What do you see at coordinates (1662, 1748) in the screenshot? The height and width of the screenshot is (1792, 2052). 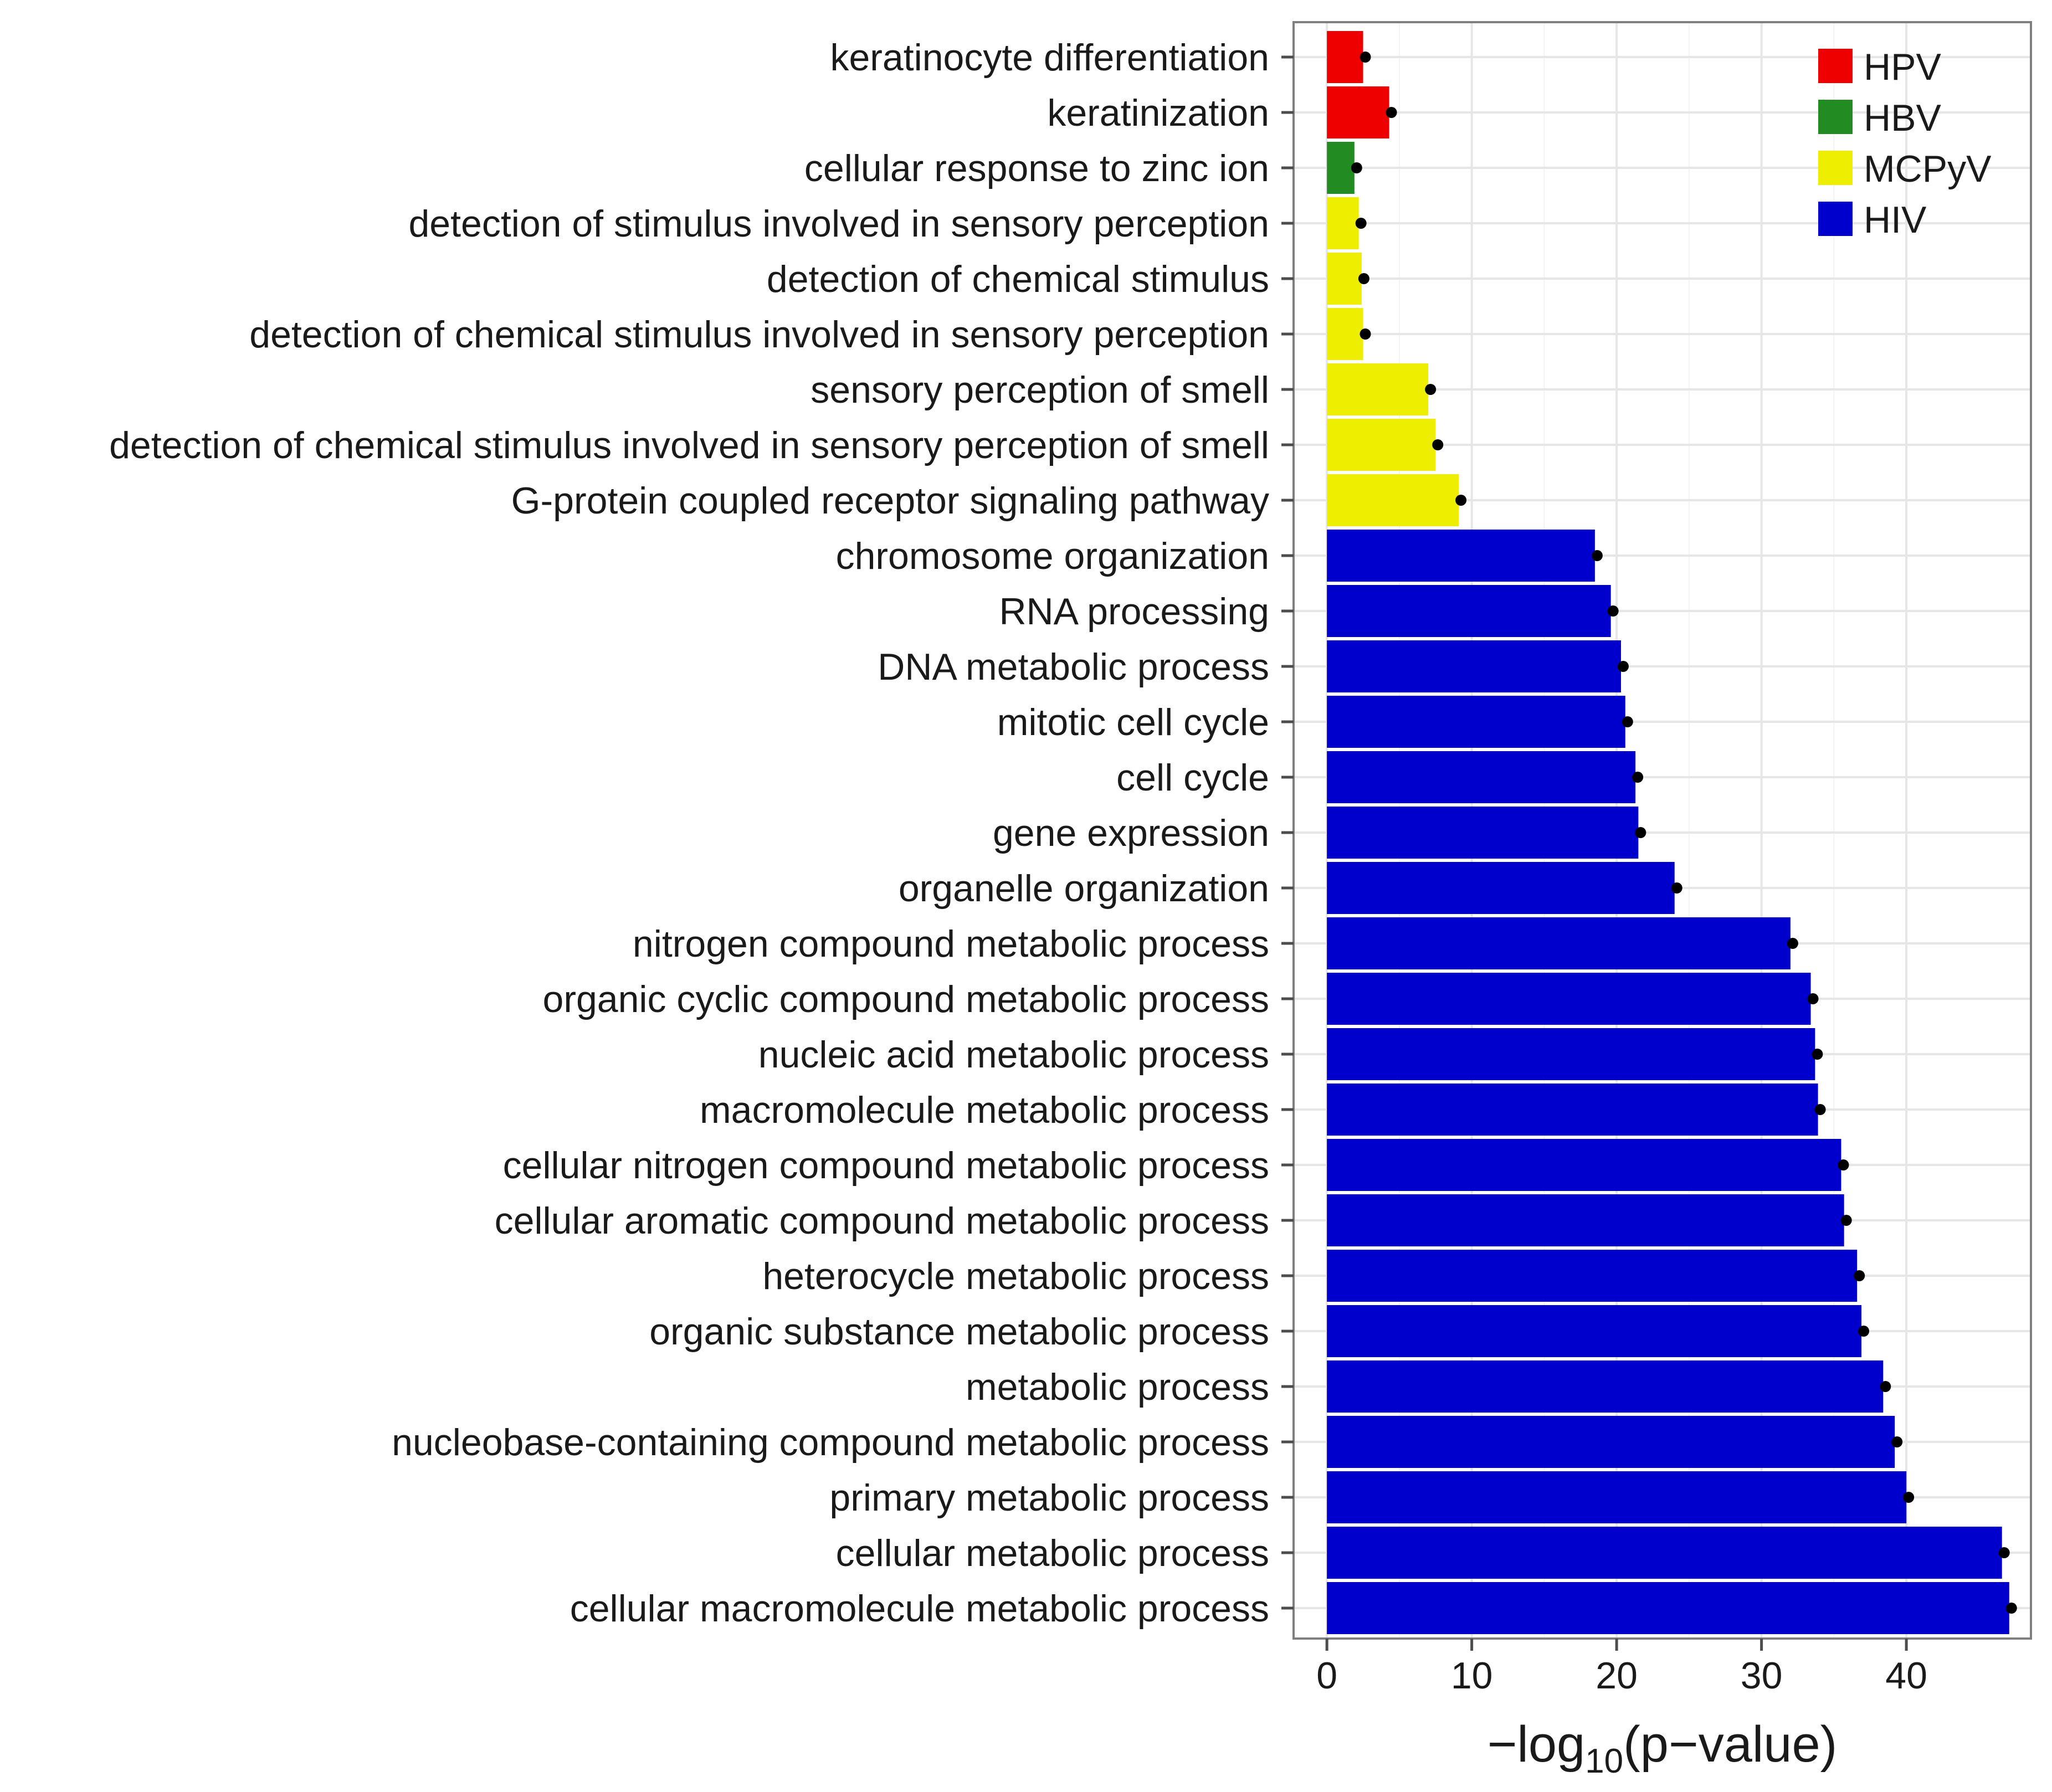 I see `x-axis-title: −log10(p−value)` at bounding box center [1662, 1748].